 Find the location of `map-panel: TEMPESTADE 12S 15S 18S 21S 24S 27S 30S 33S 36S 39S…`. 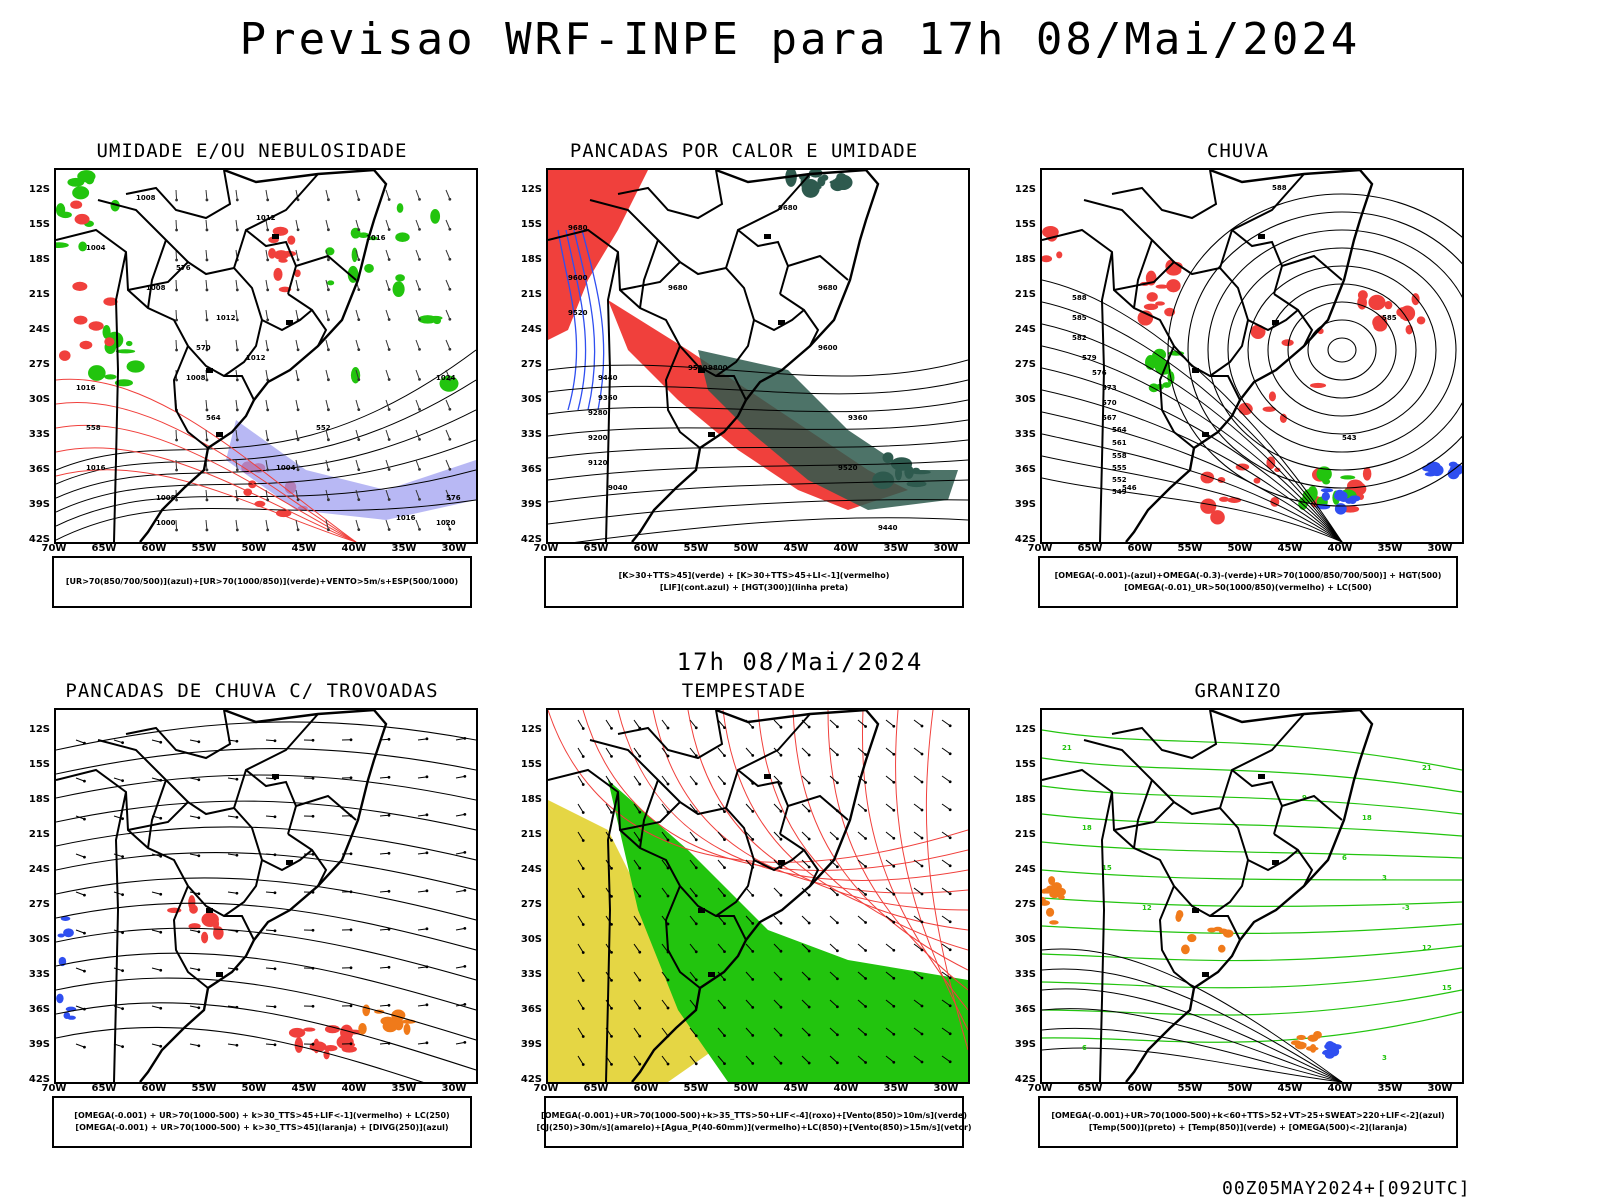

map-panel: TEMPESTADE 12S 15S 18S 21S 24S 27S 30S 33S 36S 39S… is located at coordinates (744, 915).